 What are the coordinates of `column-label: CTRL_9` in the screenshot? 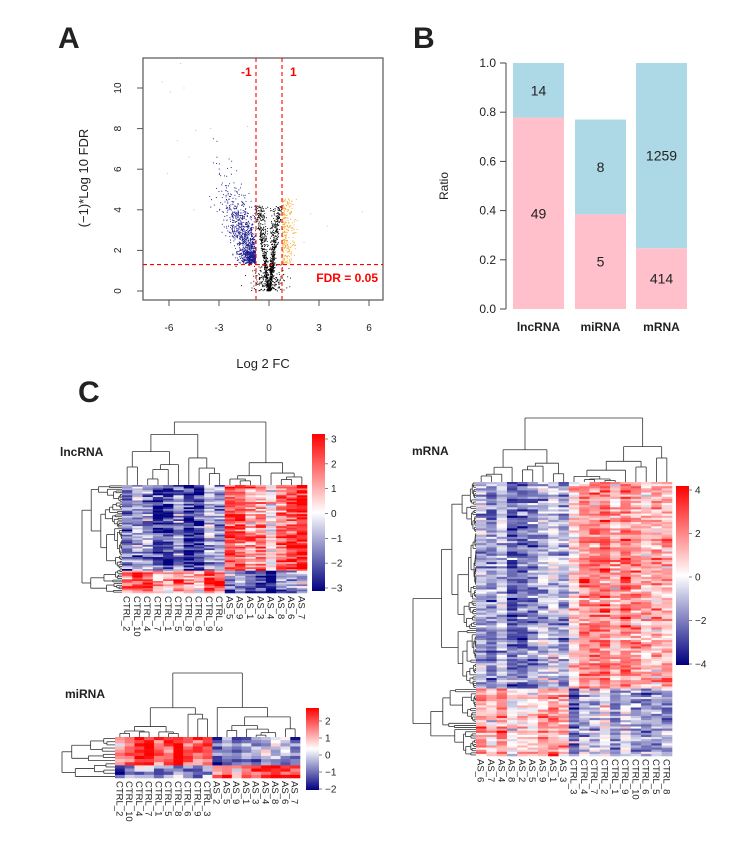 It's located at (208, 613).